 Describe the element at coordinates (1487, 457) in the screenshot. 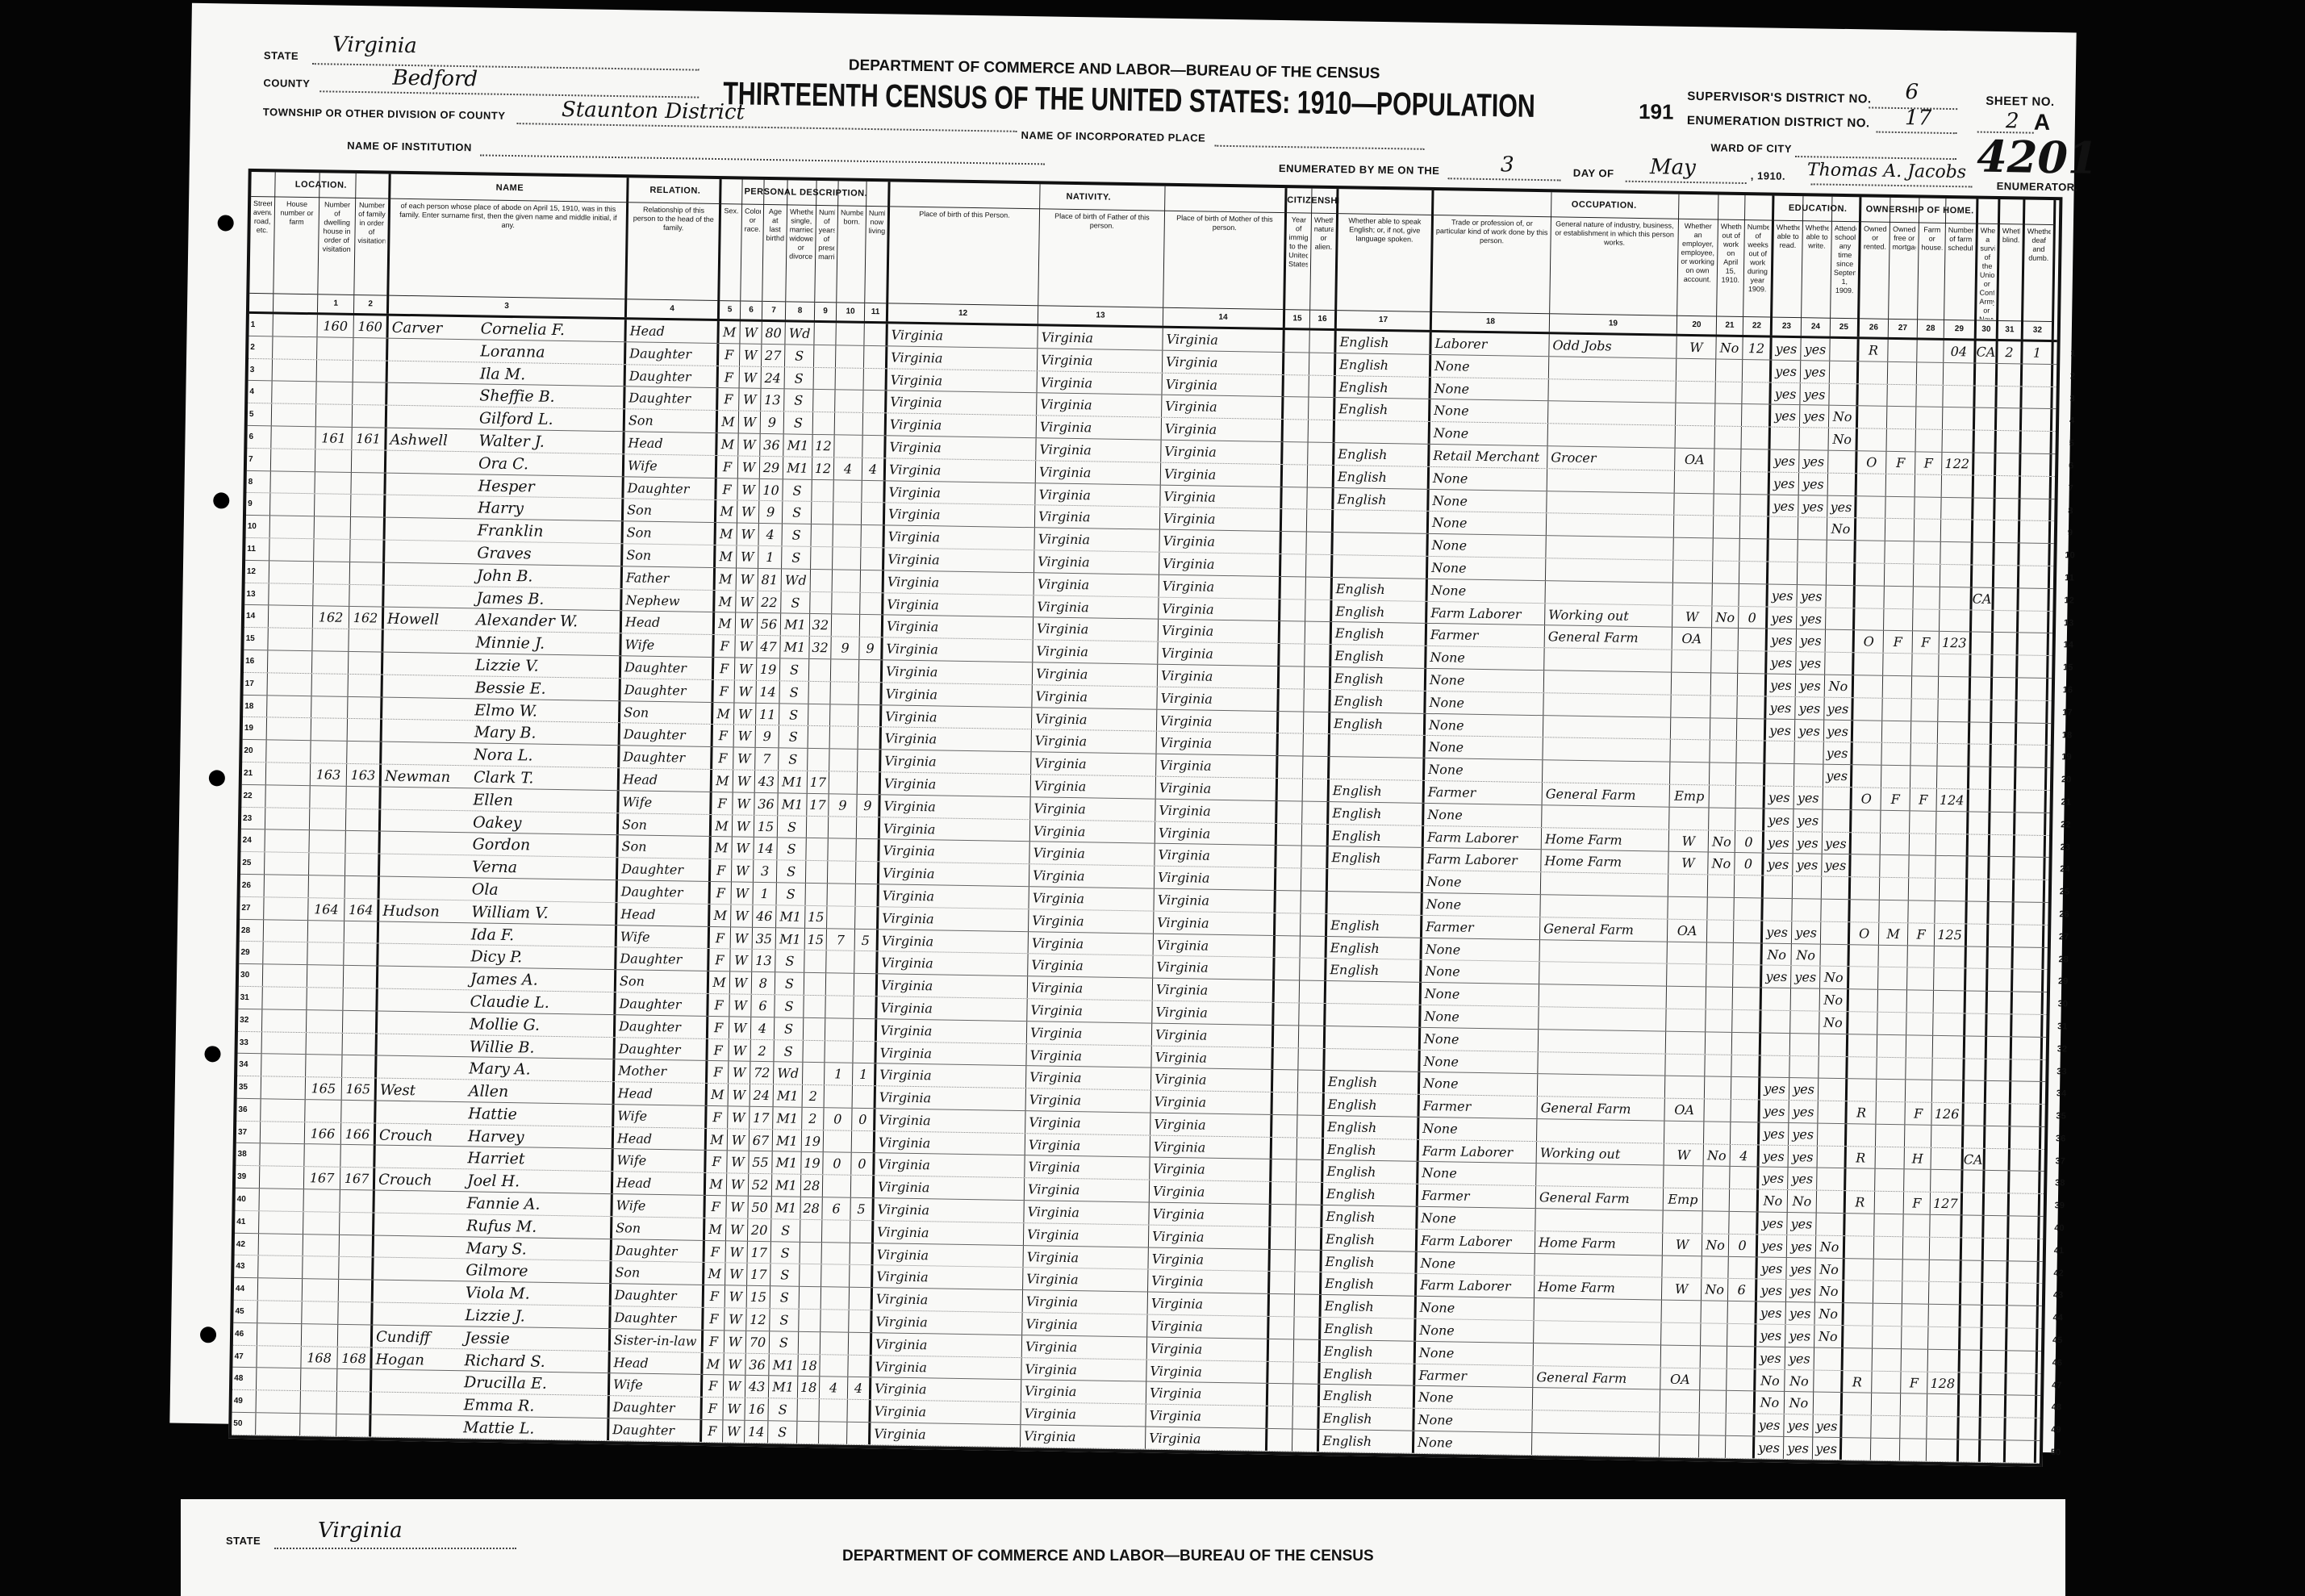

I see `occupation-value: Retail Merchant` at that location.